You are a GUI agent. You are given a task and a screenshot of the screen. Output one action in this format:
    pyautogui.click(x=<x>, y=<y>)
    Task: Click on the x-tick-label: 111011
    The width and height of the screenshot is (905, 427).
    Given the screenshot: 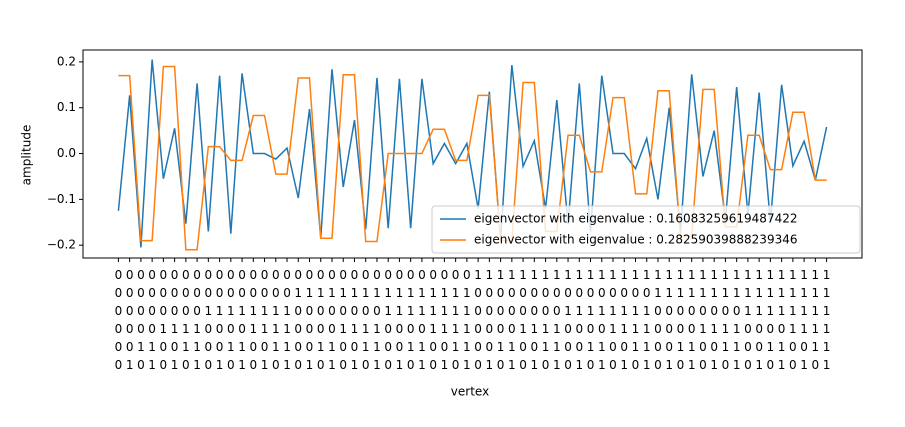 What is the action you would take?
    pyautogui.click(x=782, y=322)
    